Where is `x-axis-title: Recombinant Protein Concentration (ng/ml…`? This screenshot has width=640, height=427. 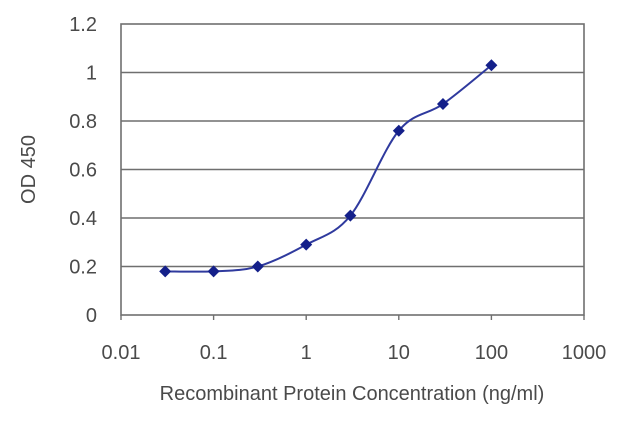 x-axis-title: Recombinant Protein Concentration (ng/ml… is located at coordinates (352, 394).